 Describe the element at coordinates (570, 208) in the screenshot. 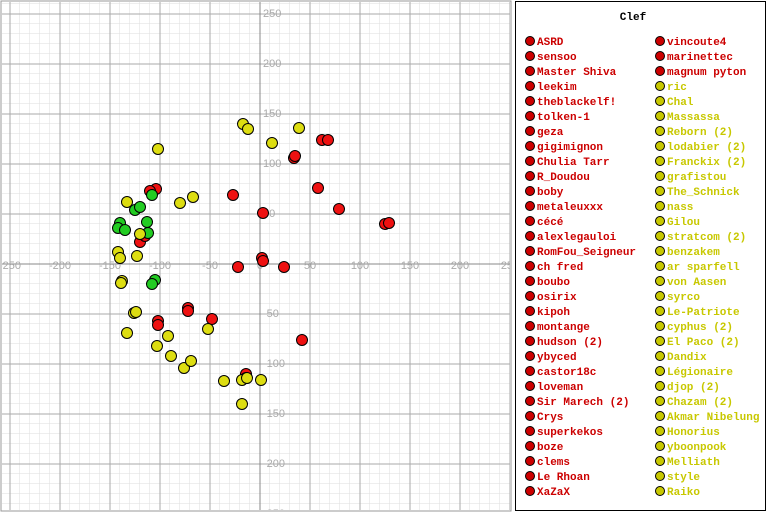

I see `legend-label: metaleuxxx` at that location.